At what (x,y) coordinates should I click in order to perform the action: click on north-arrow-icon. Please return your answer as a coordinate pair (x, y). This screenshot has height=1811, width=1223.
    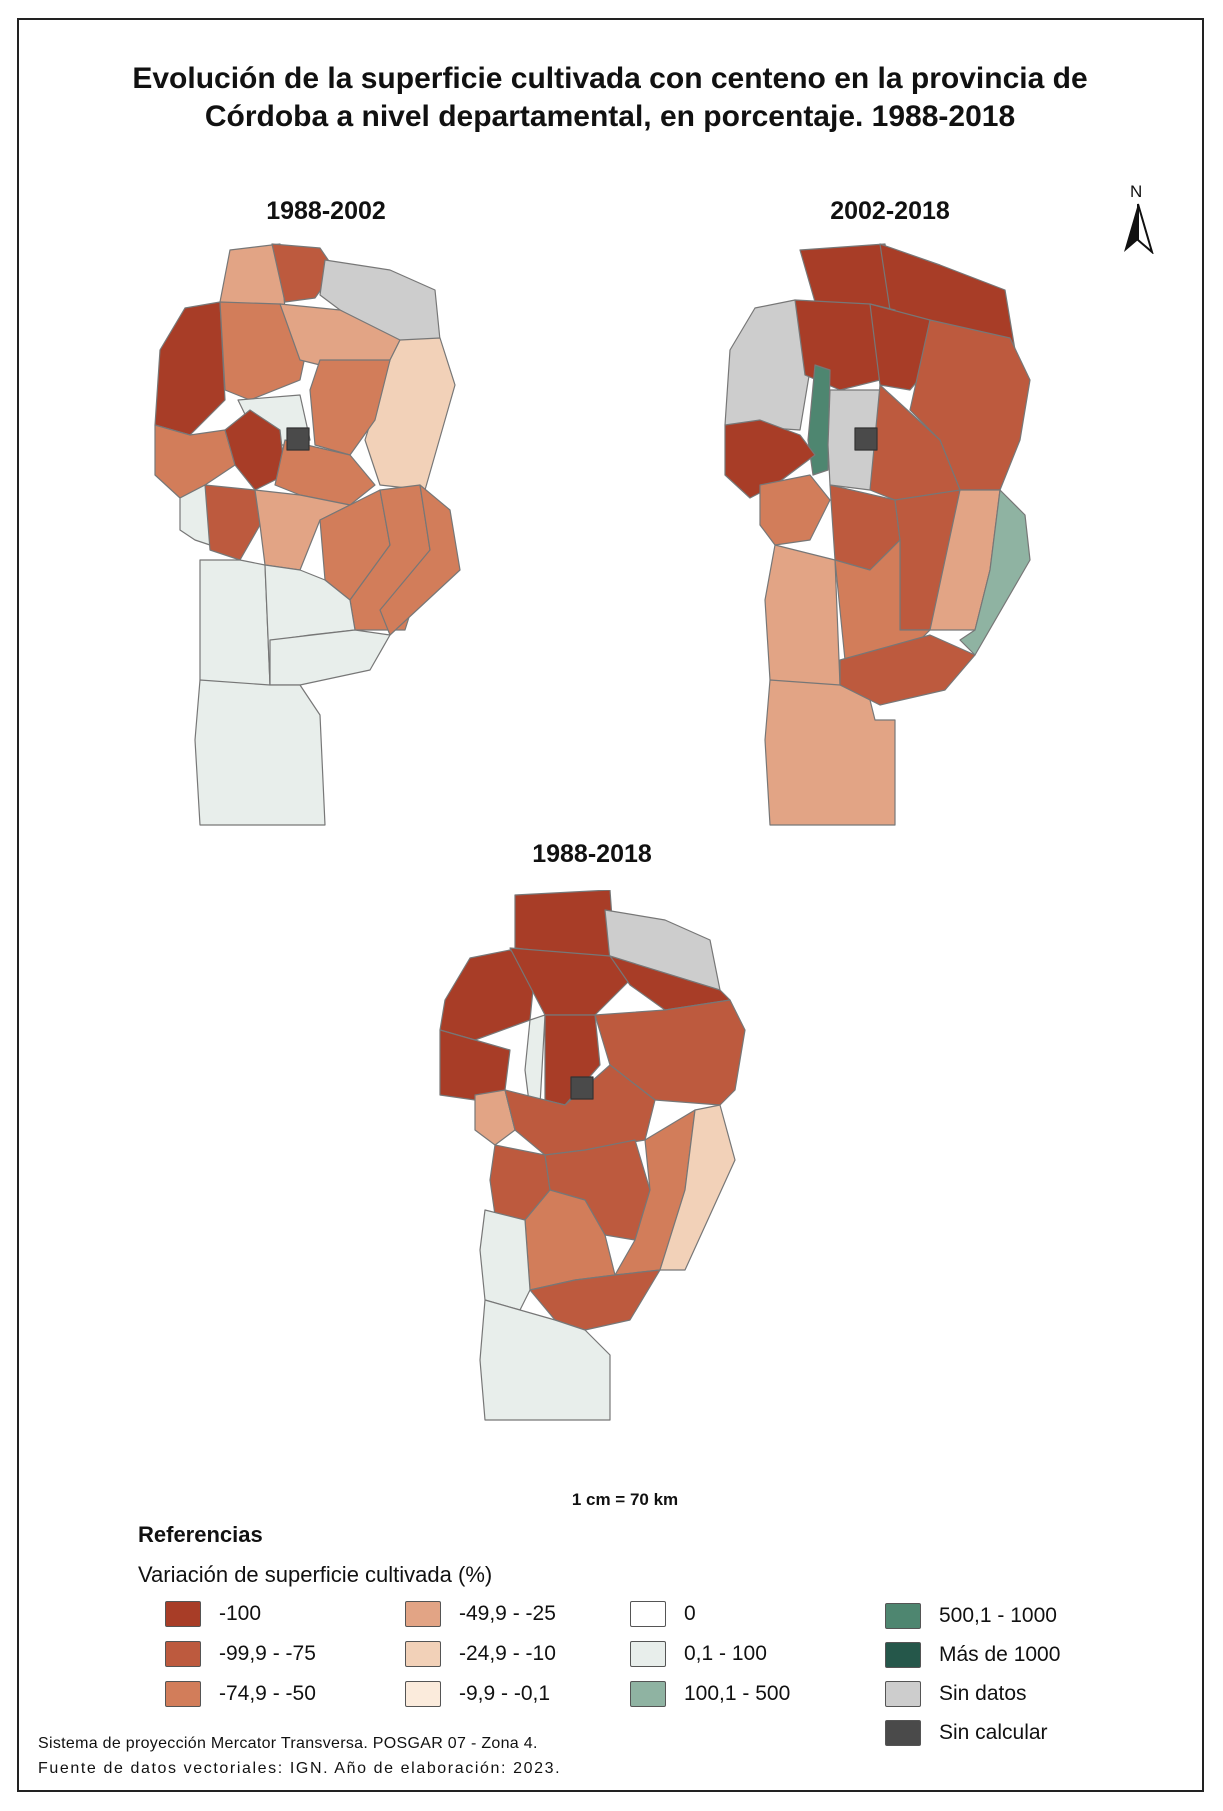
    Looking at the image, I should click on (1139, 228).